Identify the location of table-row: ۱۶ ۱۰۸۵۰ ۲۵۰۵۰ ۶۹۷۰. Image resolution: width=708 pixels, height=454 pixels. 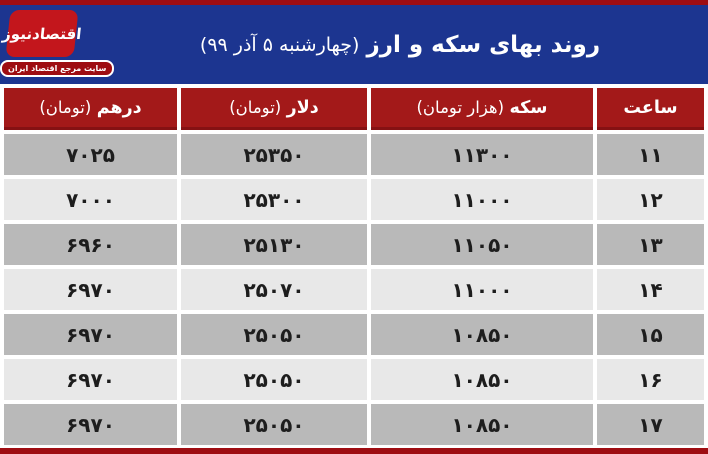
(354, 379).